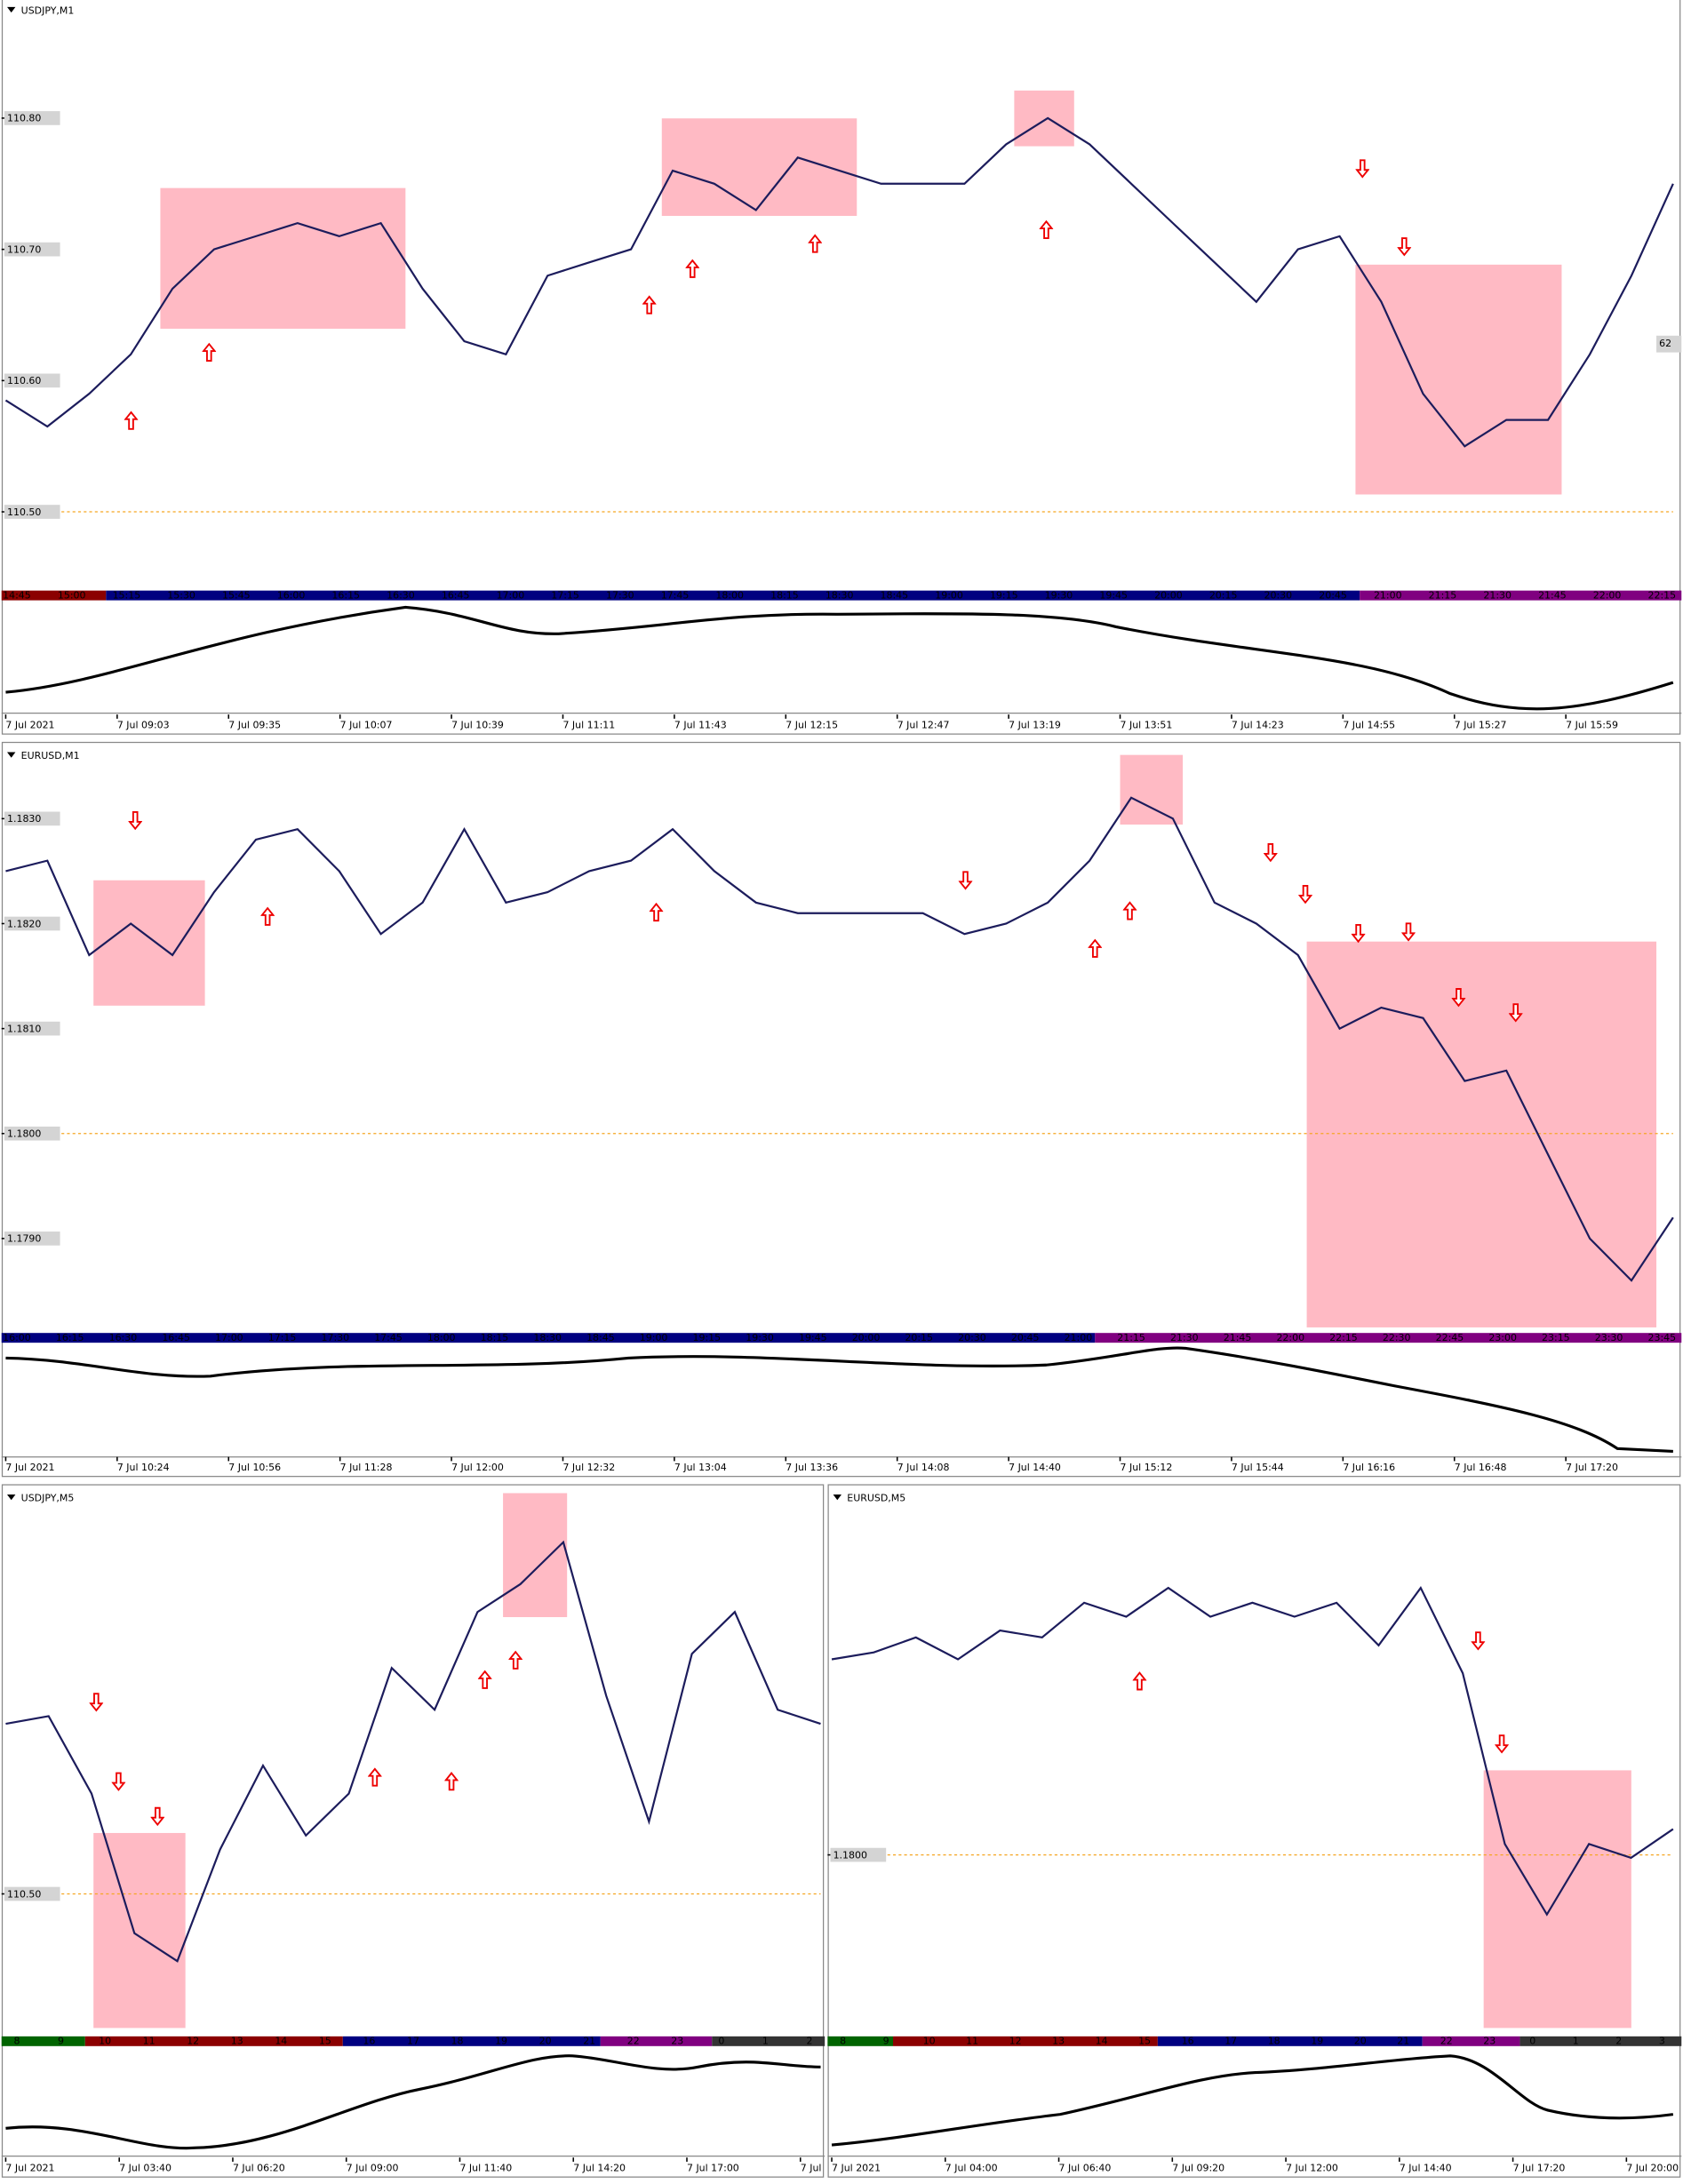 This screenshot has height=2184, width=1683. Describe the element at coordinates (61, 2041) in the screenshot. I see `session-label: 9` at that location.